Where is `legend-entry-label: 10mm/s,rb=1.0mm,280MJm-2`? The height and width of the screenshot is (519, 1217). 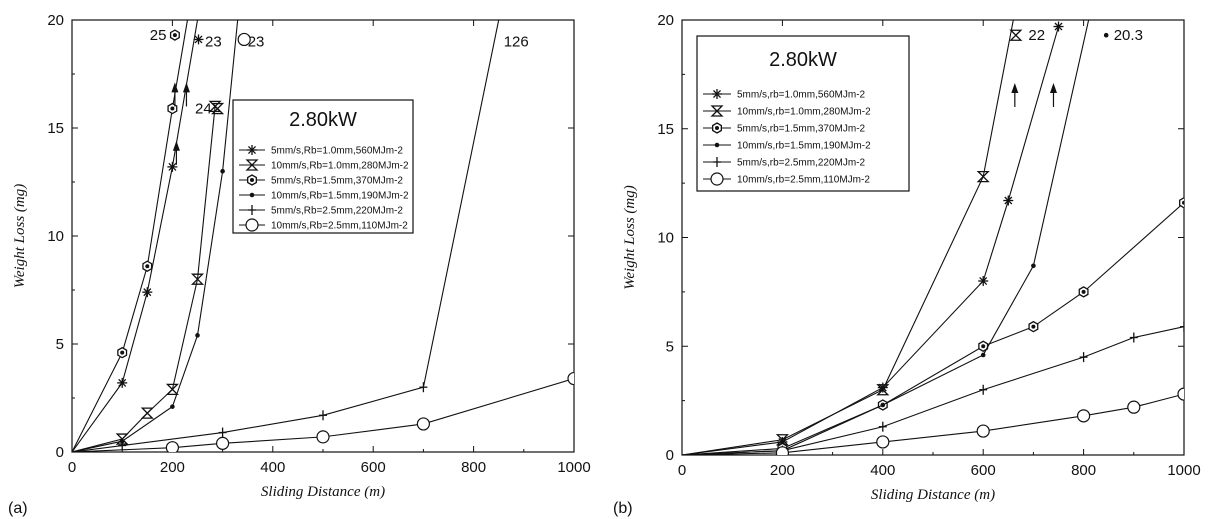
legend-entry-label: 10mm/s,rb=1.0mm,280MJm-2 is located at coordinates (804, 112).